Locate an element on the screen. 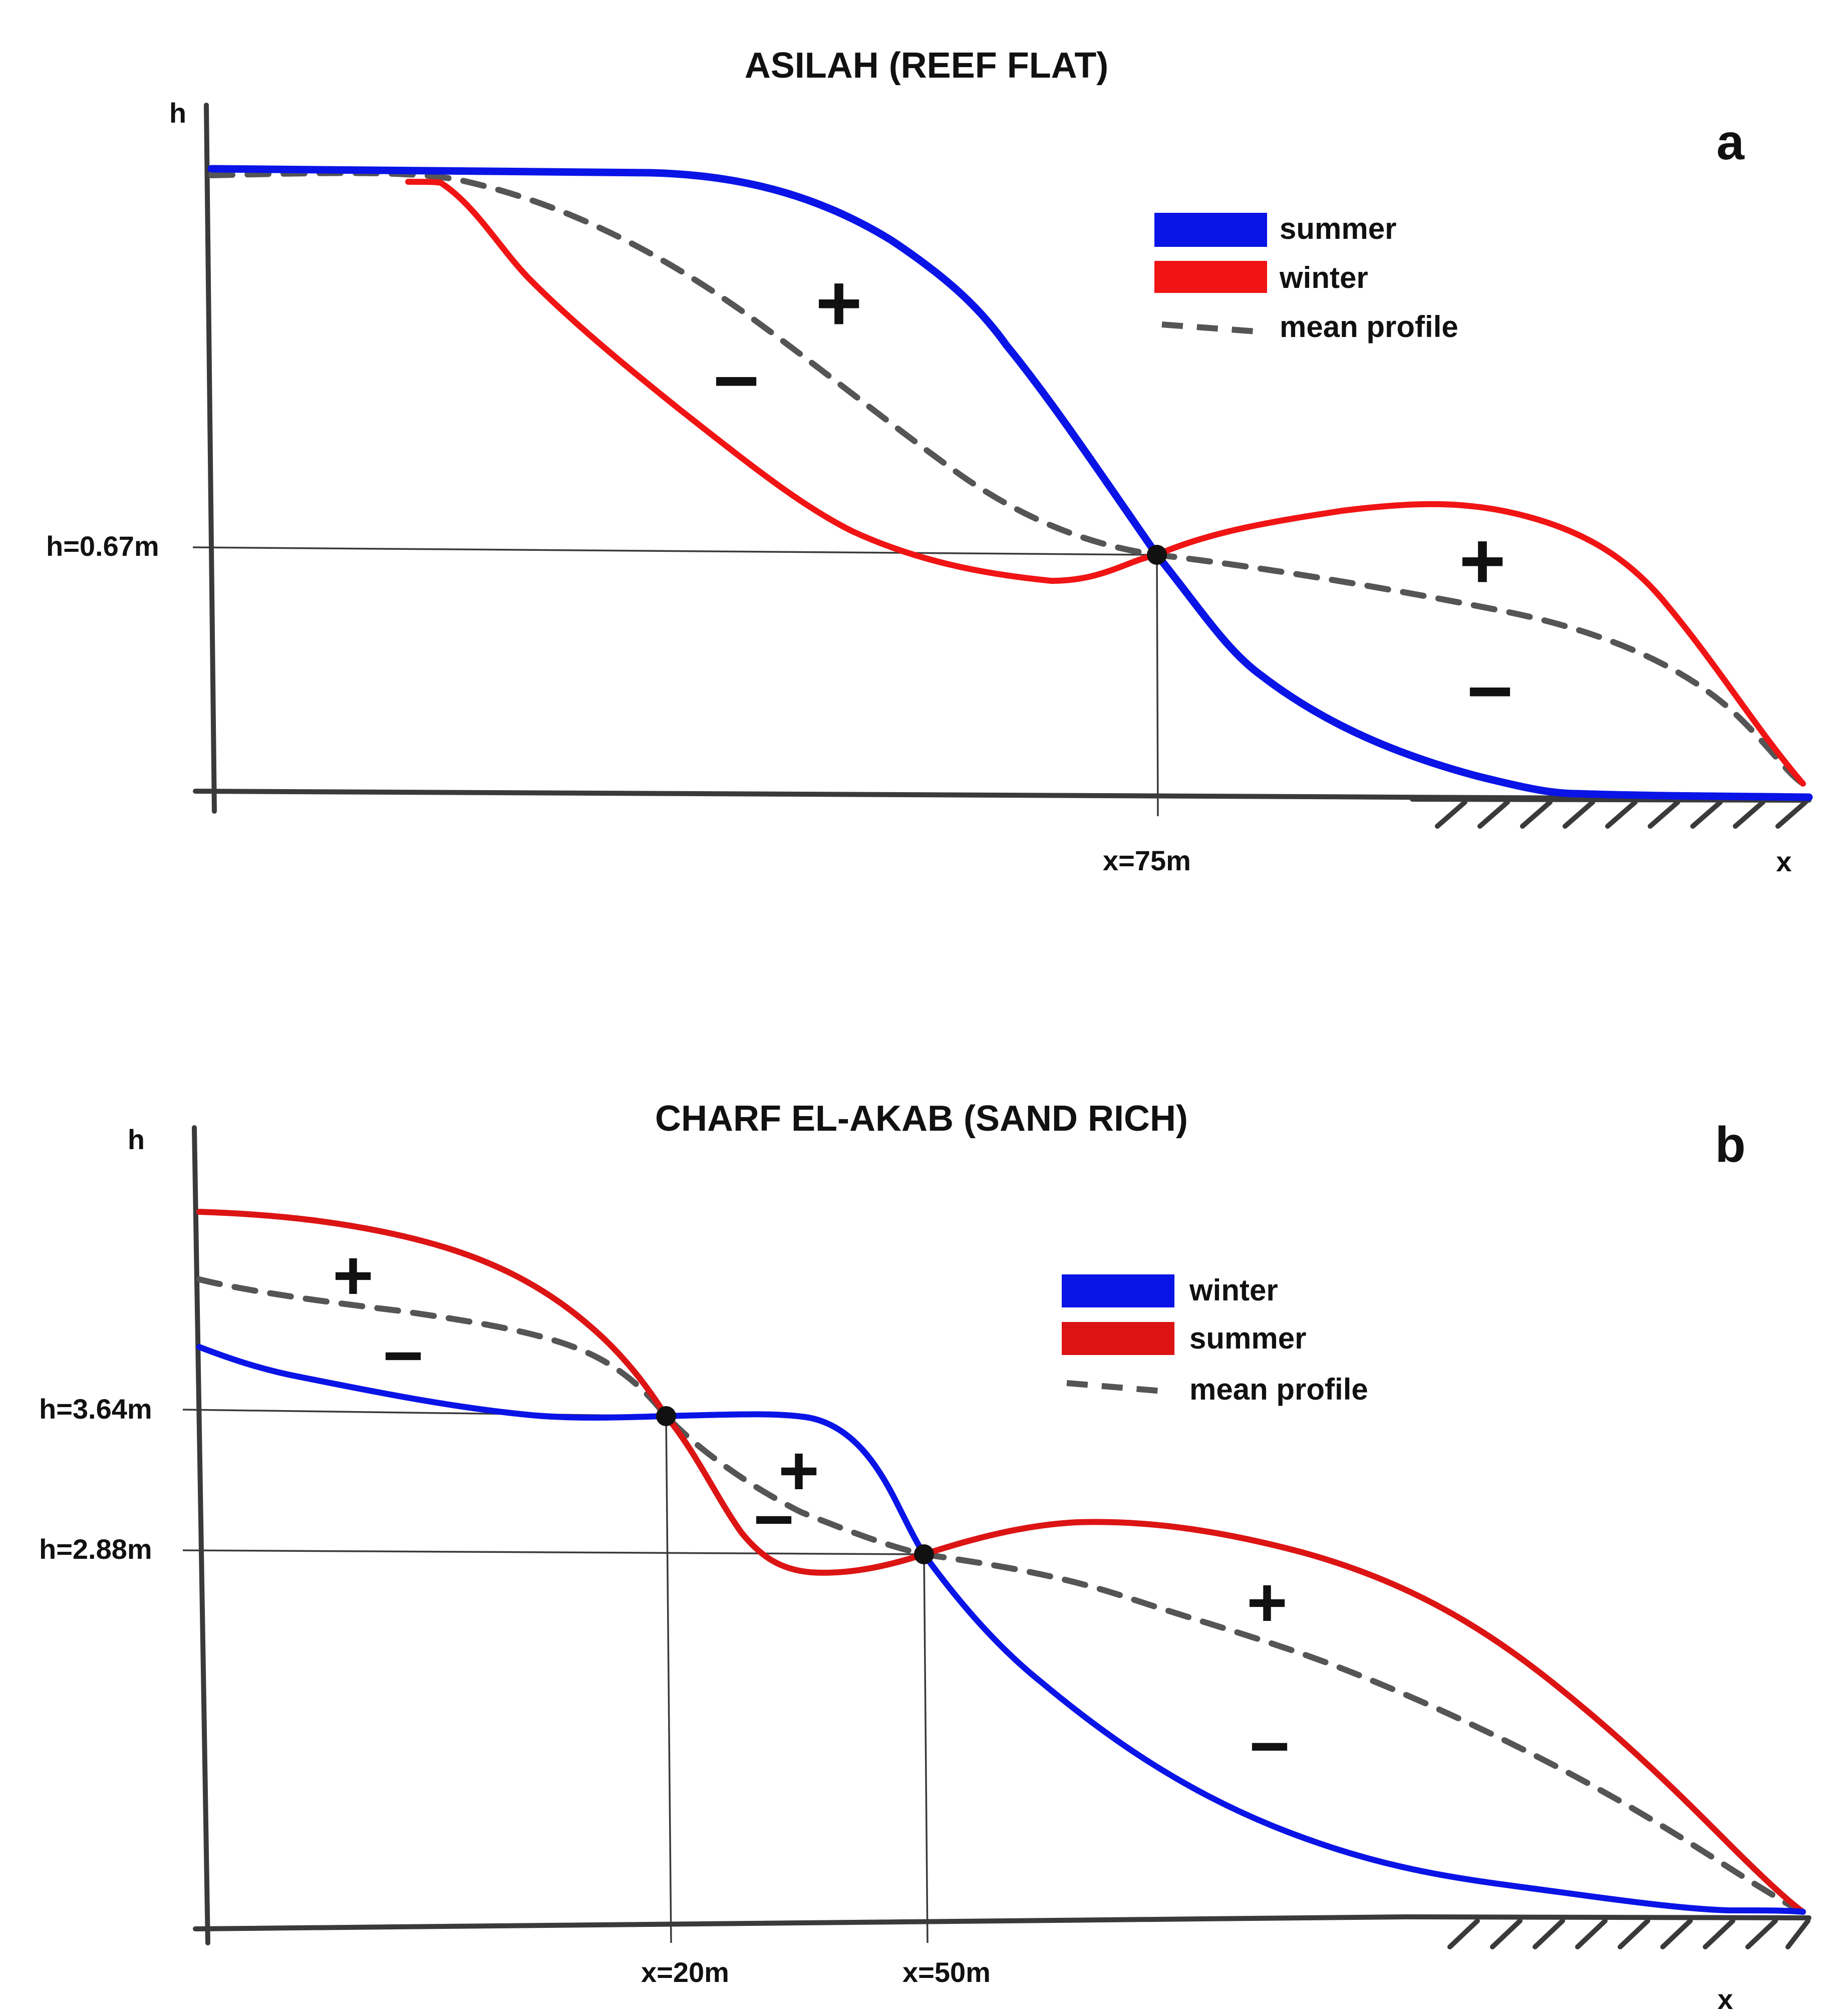 This screenshot has width=1836, height=2016. panel-b-intersection-point-right is located at coordinates (924, 1554).